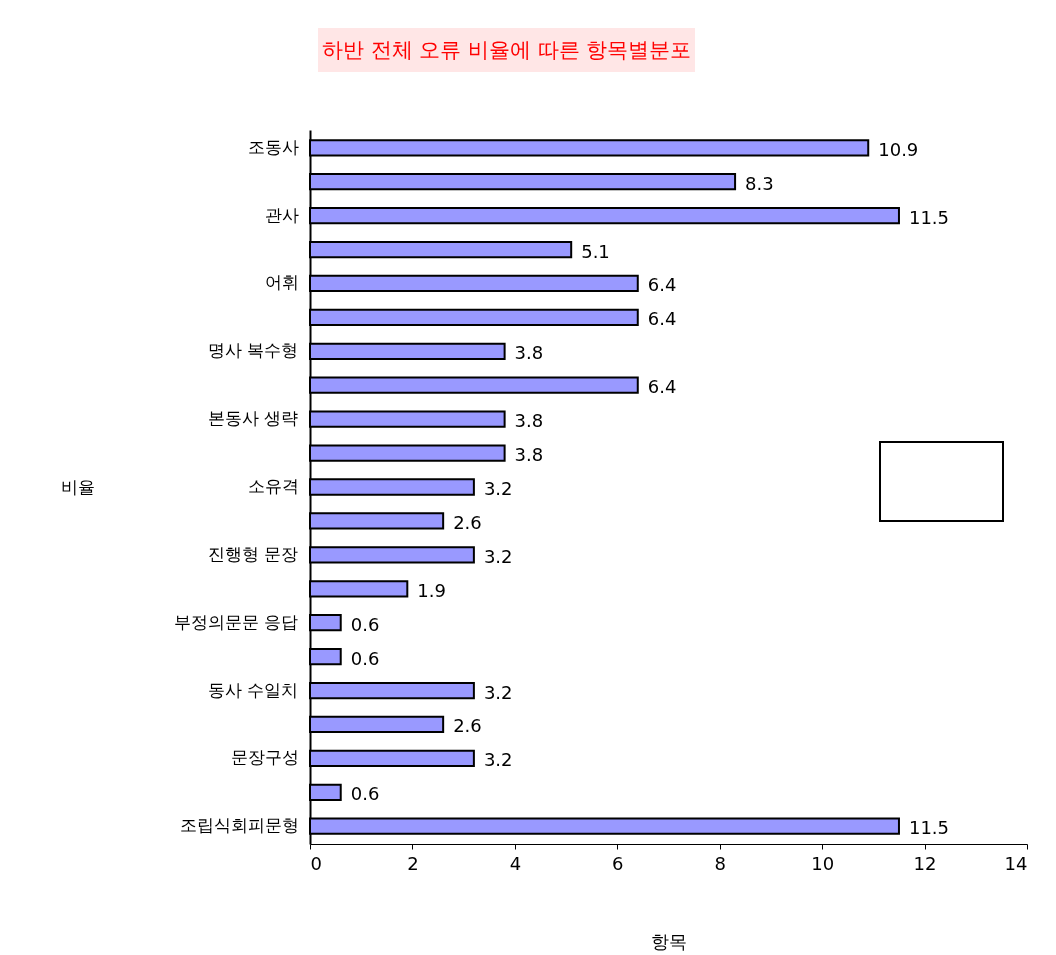 This screenshot has height=955, width=1056. I want to click on y-tick-label: 관사, so click(281, 214).